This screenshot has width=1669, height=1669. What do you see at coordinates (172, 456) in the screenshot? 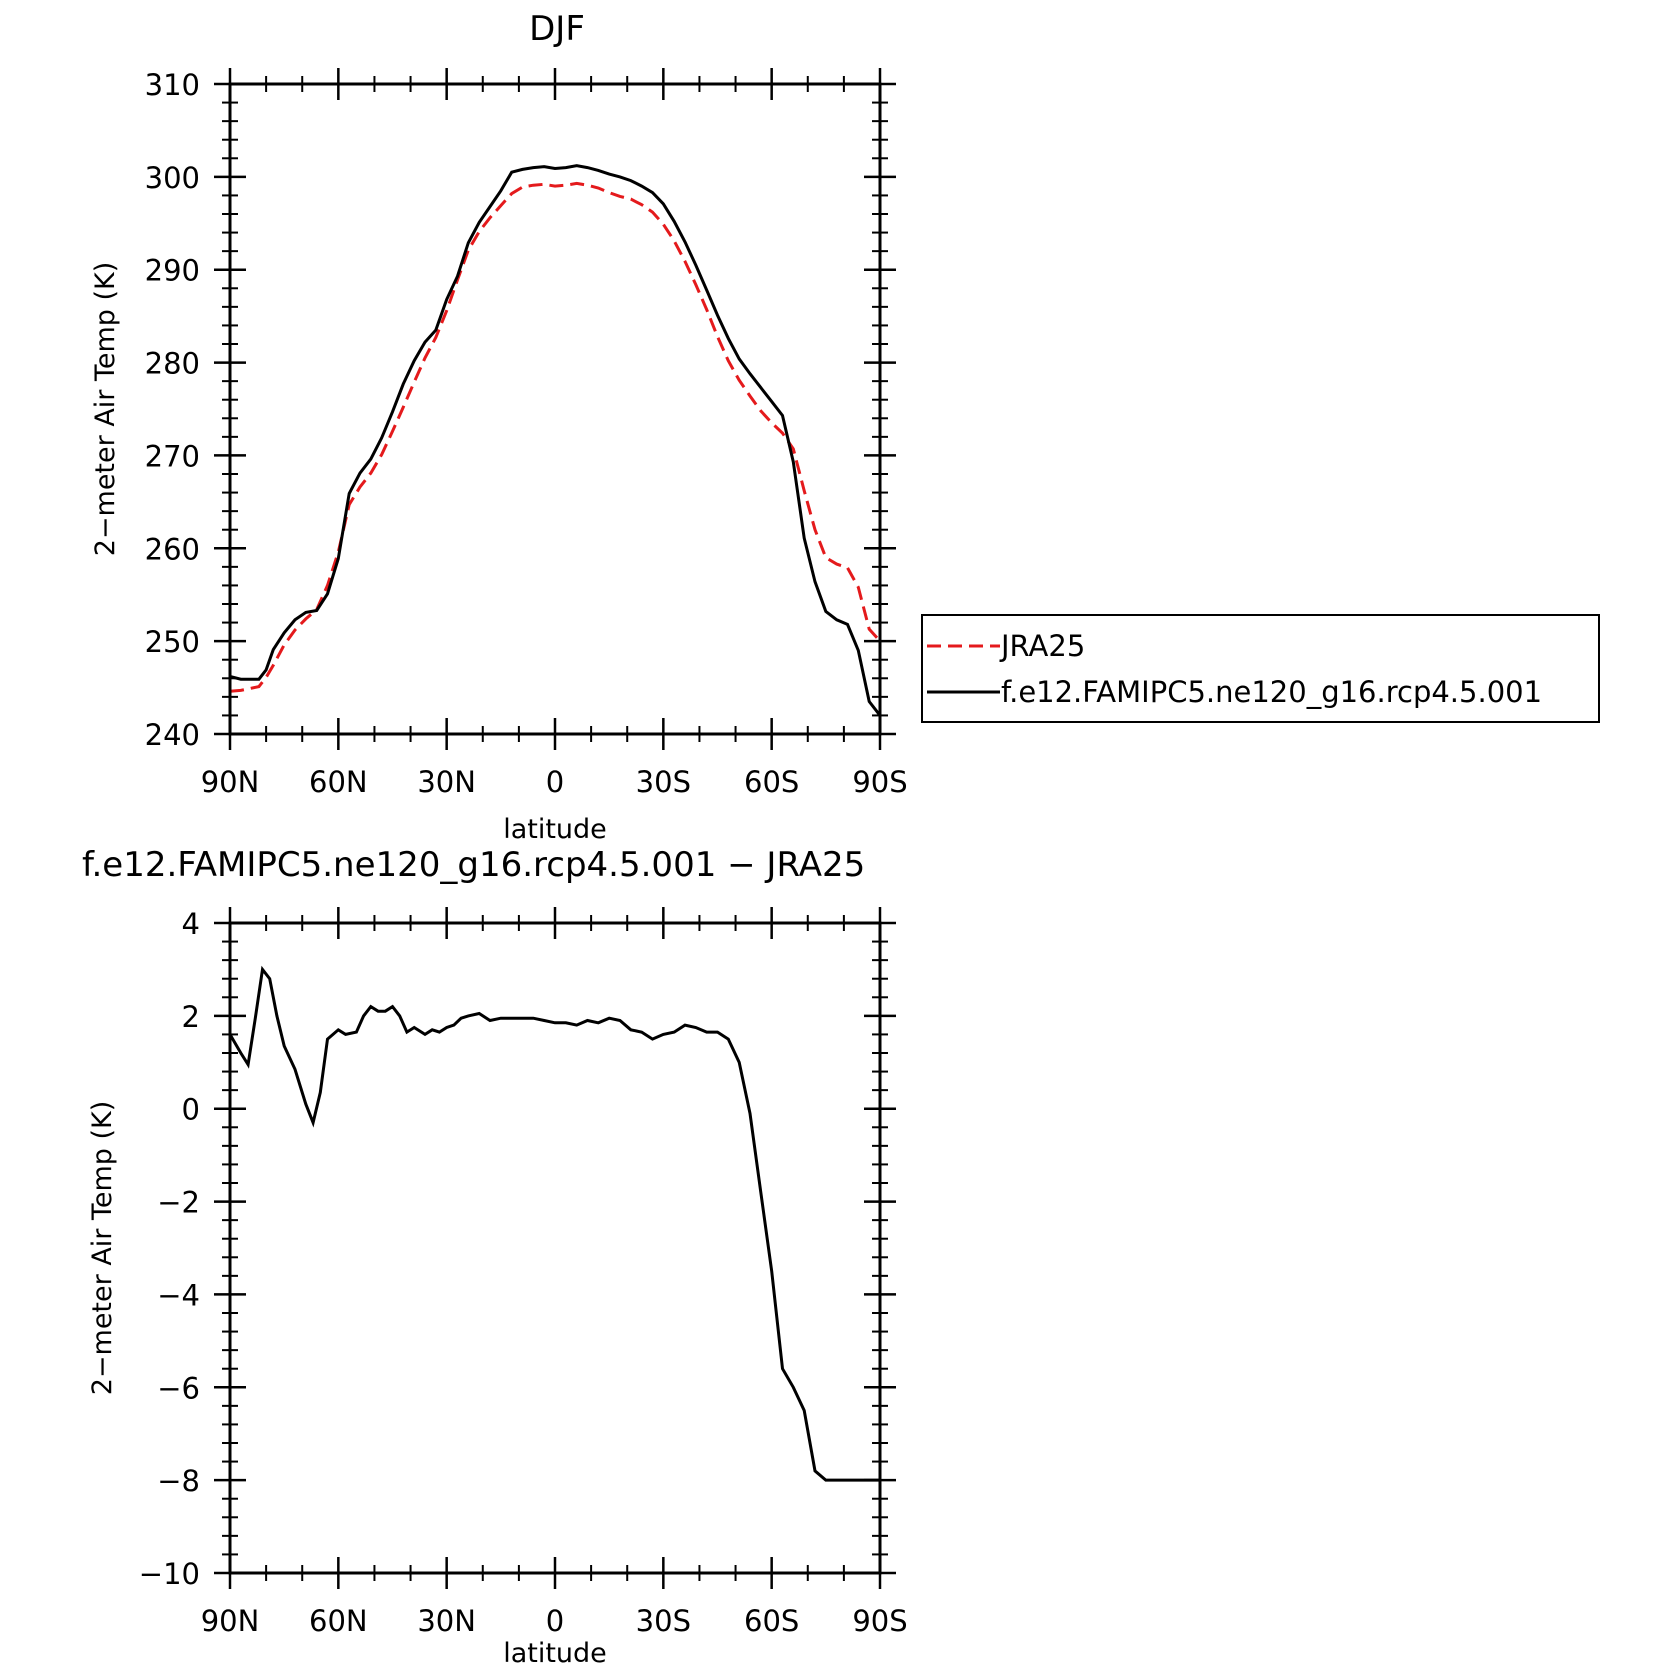
I see `y-tick-label: 270` at bounding box center [172, 456].